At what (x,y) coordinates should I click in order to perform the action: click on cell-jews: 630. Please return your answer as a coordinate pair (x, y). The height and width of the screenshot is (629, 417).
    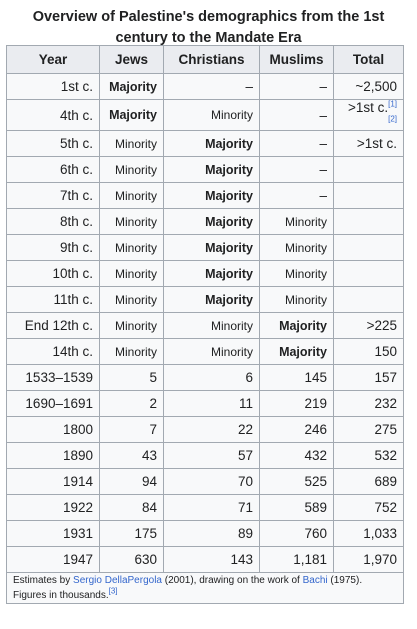
    Looking at the image, I should click on (131, 559).